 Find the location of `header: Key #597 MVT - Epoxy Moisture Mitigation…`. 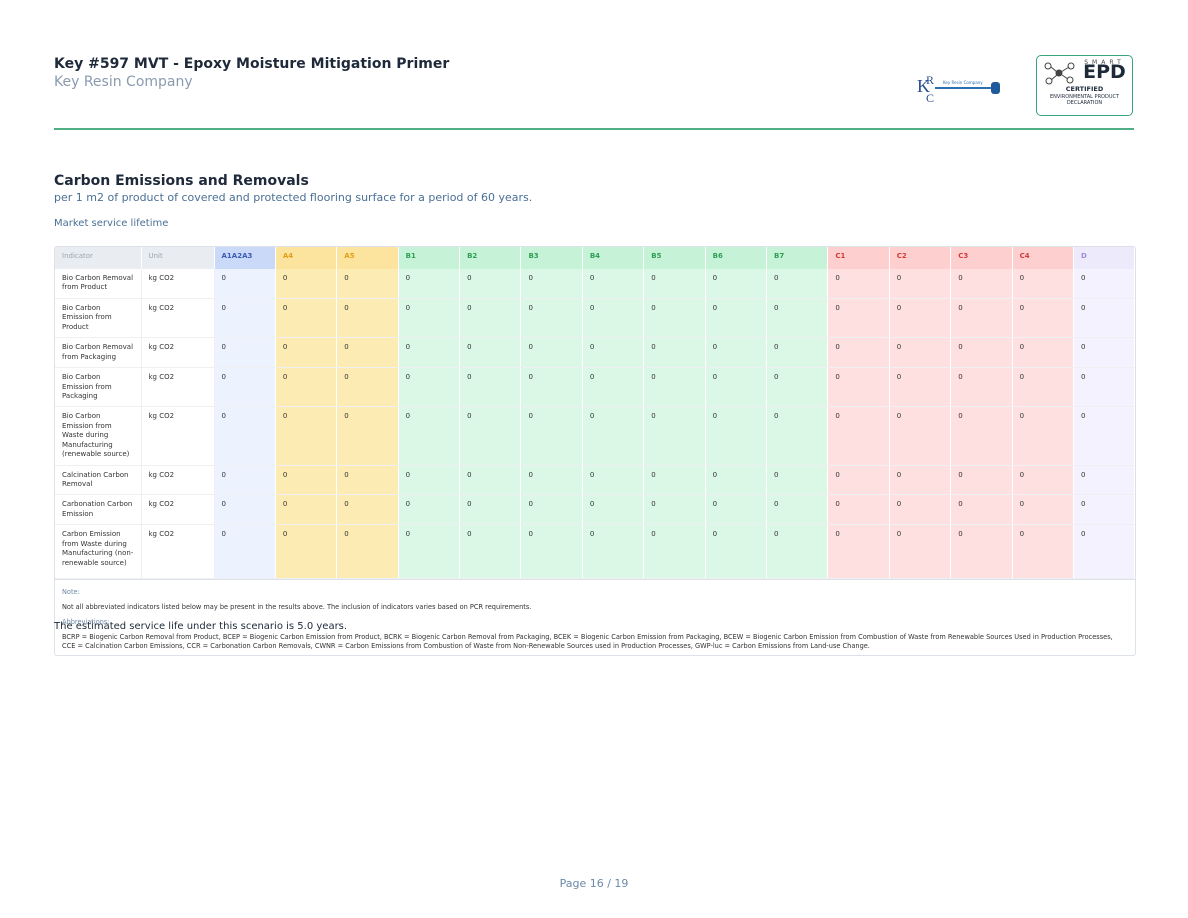

header: Key #597 MVT - Epoxy Moisture Mitigation… is located at coordinates (251, 73).